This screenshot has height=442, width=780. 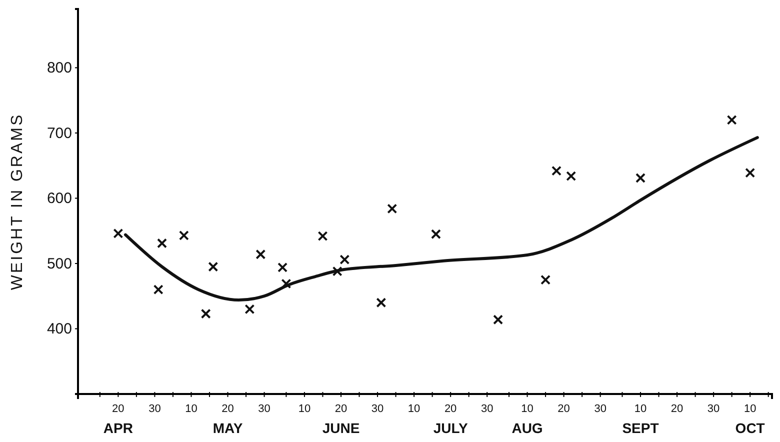 What do you see at coordinates (228, 419) in the screenshot?
I see `x-tick-label: 20 MAY` at bounding box center [228, 419].